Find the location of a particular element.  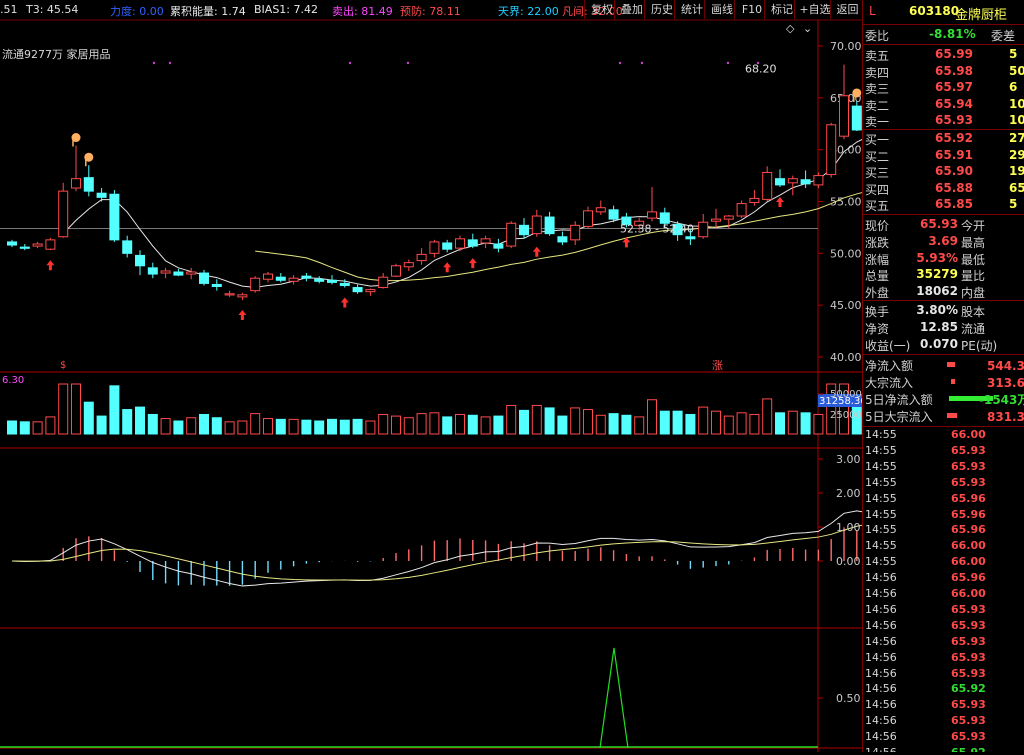

ask-price: 65.97 is located at coordinates (954, 87).